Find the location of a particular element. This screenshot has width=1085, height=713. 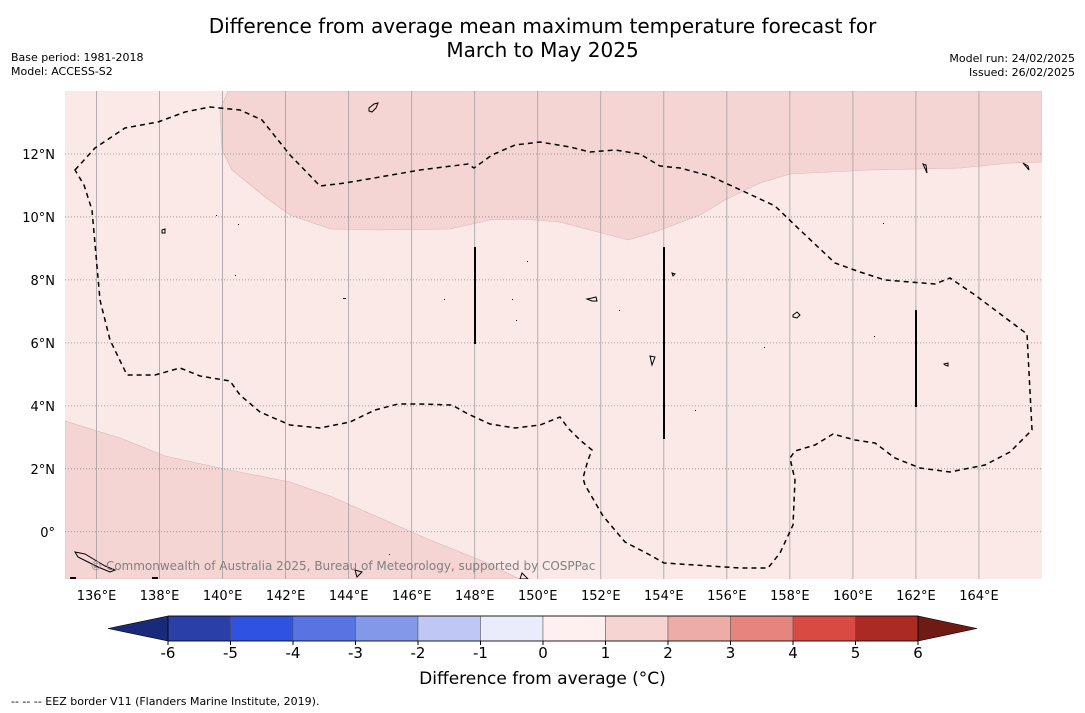

model-name: Model: ACCESS-S2 is located at coordinates (62, 71).